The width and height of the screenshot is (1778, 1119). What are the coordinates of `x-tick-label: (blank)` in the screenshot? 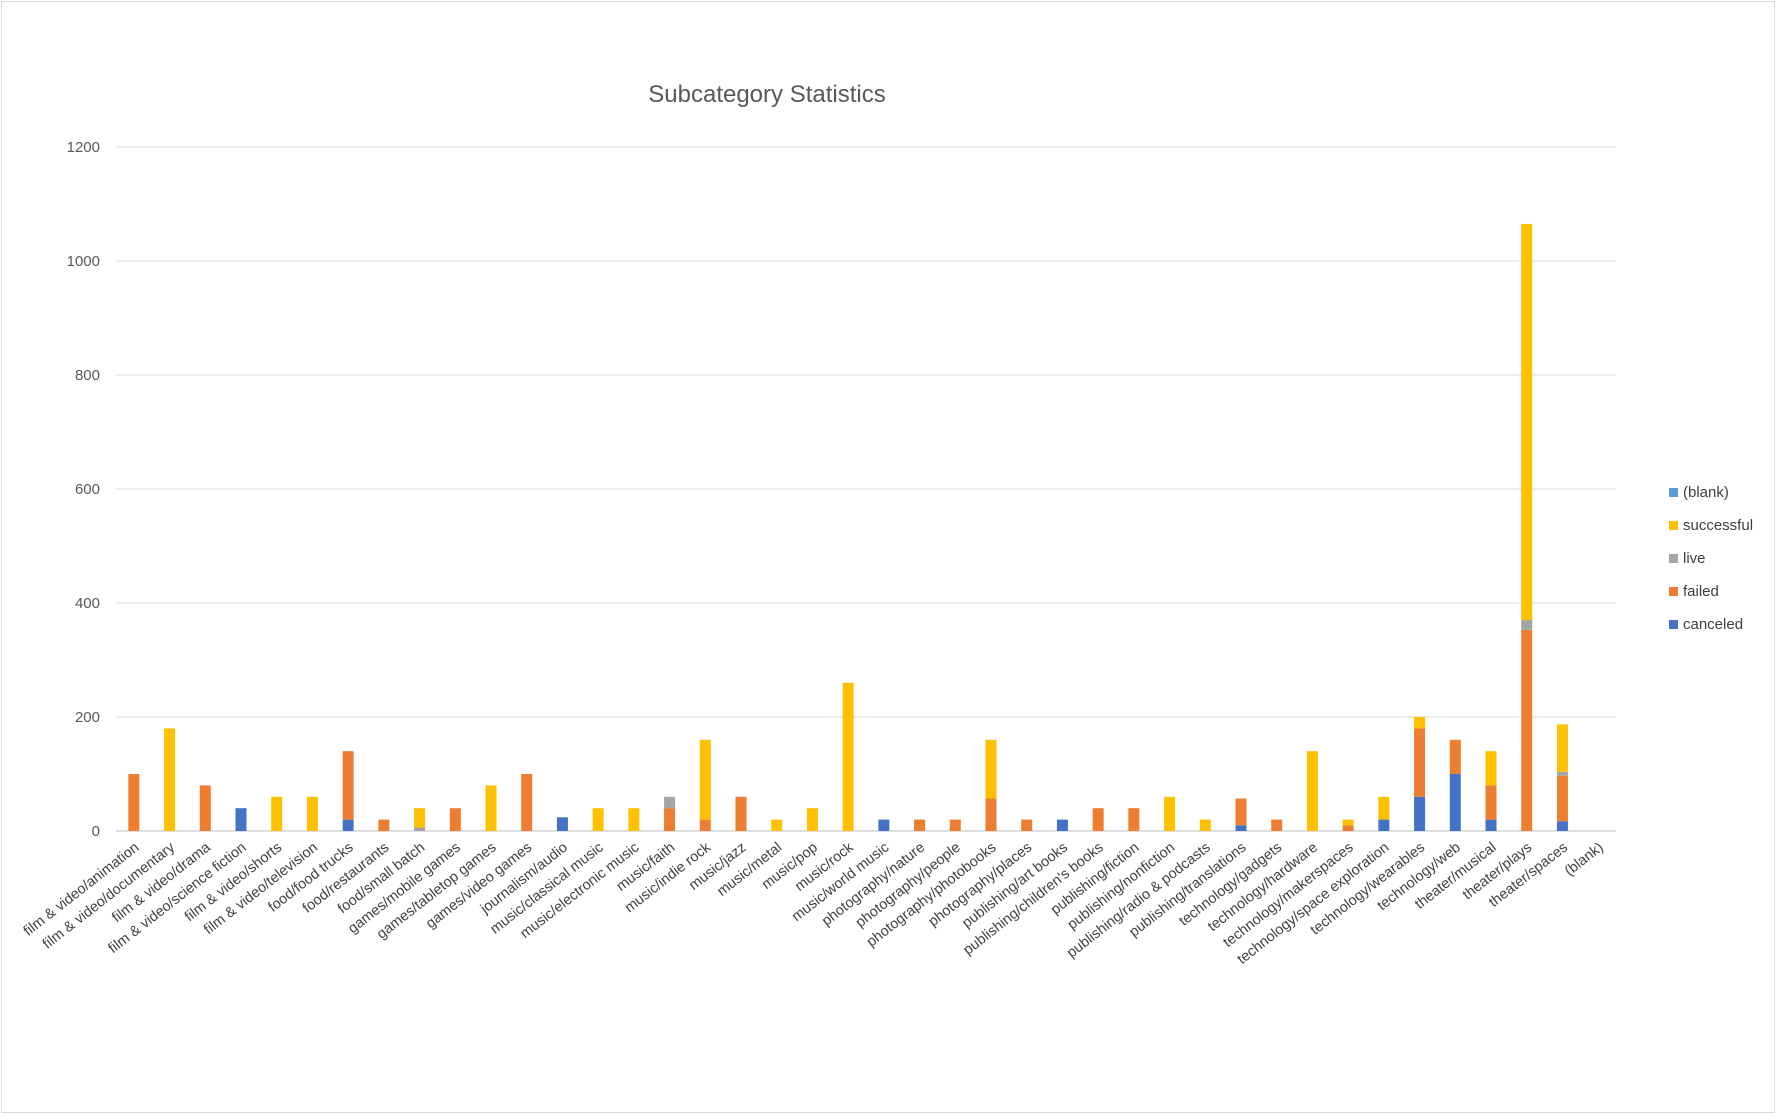 It's located at (1584, 860).